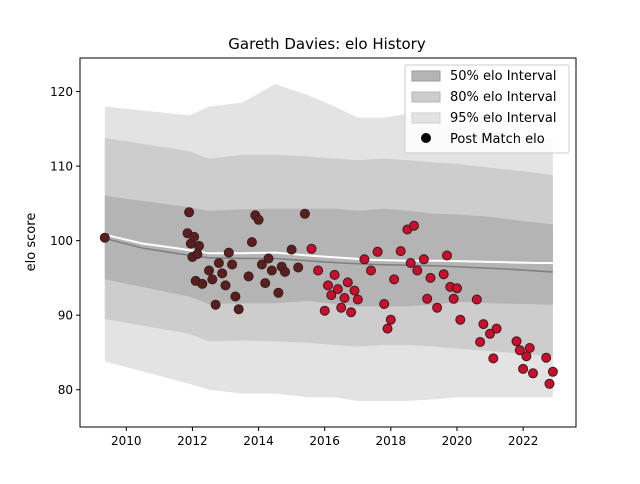 The height and width of the screenshot is (484, 640). I want to click on x-tick-label: 2018, so click(391, 441).